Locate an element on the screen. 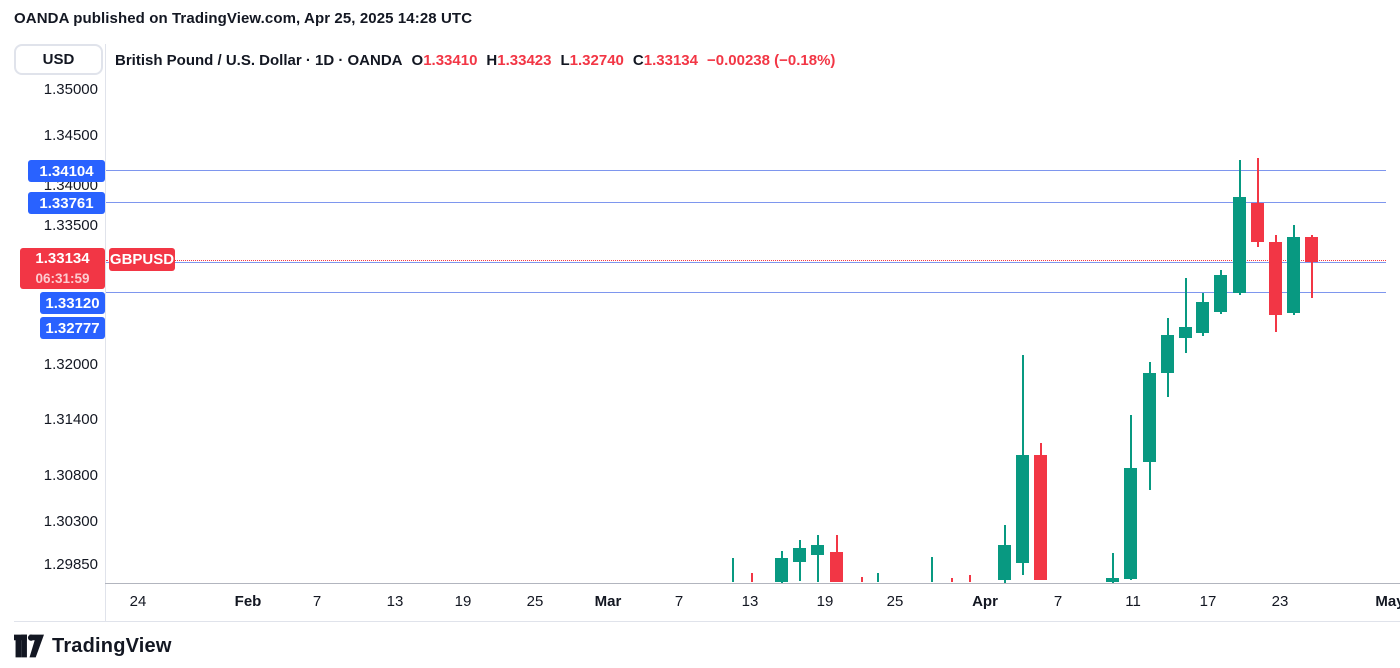 The width and height of the screenshot is (1400, 668). currency-button: USD is located at coordinates (58, 59).